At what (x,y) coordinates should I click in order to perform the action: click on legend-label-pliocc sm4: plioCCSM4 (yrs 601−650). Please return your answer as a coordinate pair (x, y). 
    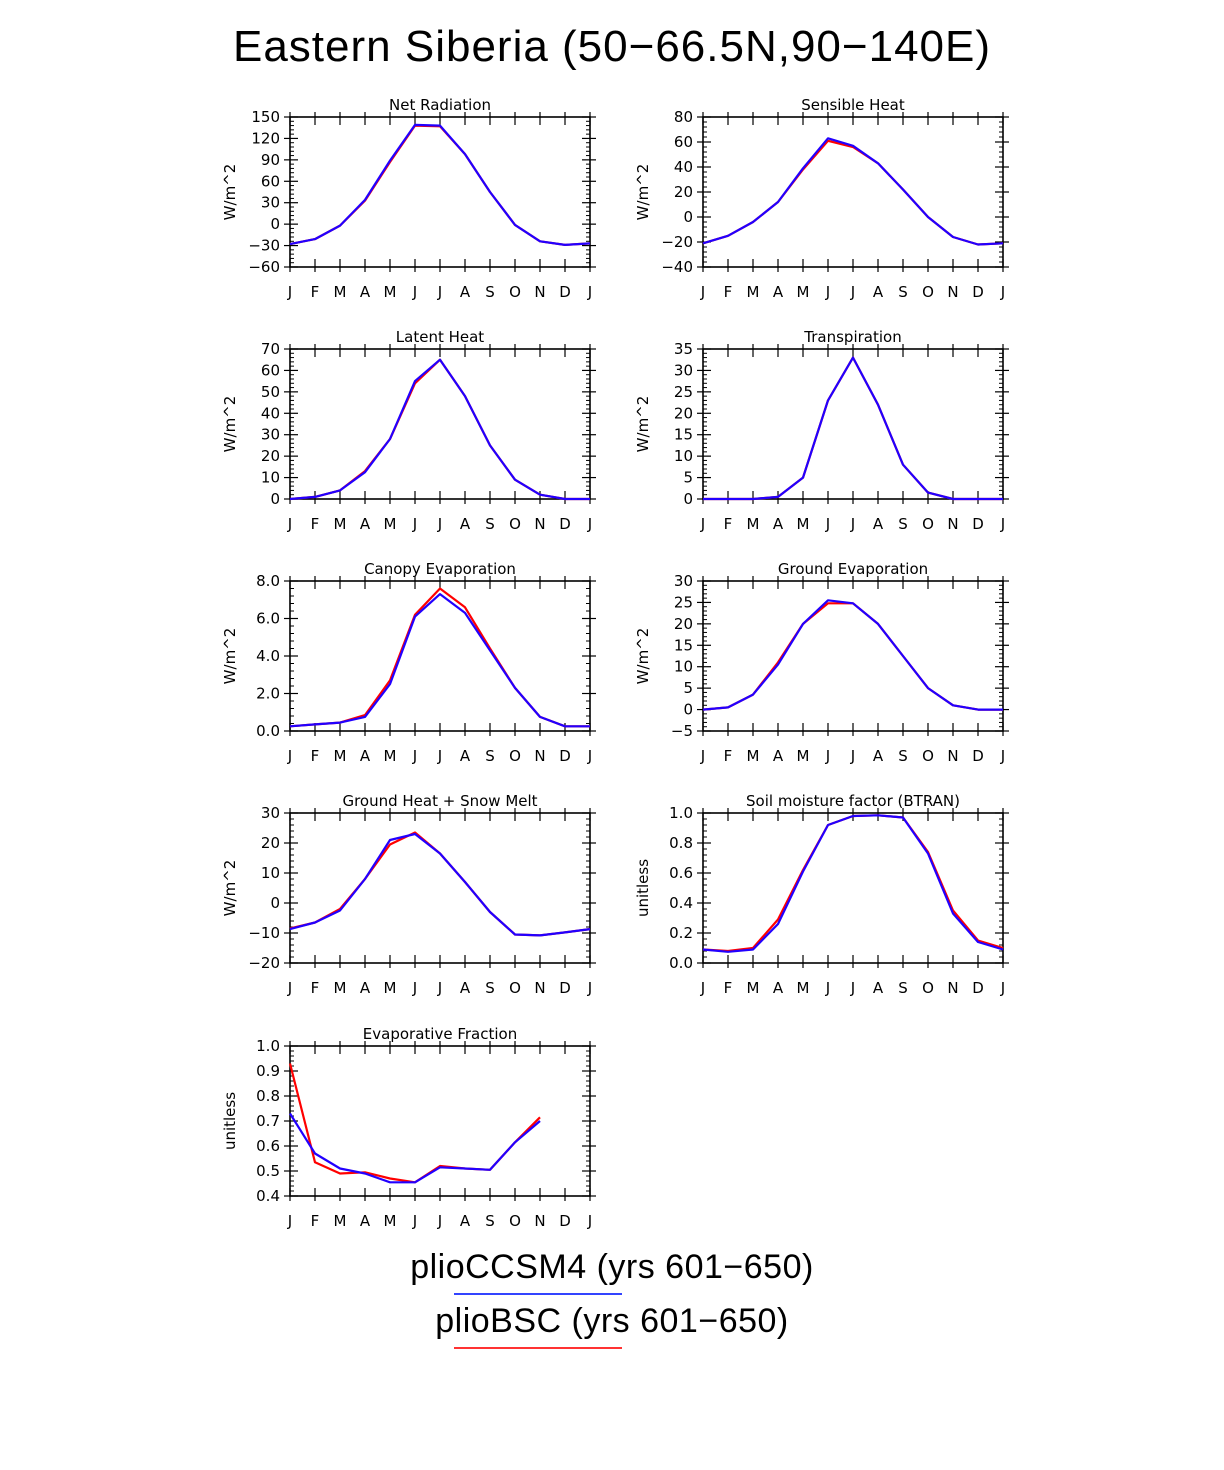
    Looking at the image, I should click on (612, 1267).